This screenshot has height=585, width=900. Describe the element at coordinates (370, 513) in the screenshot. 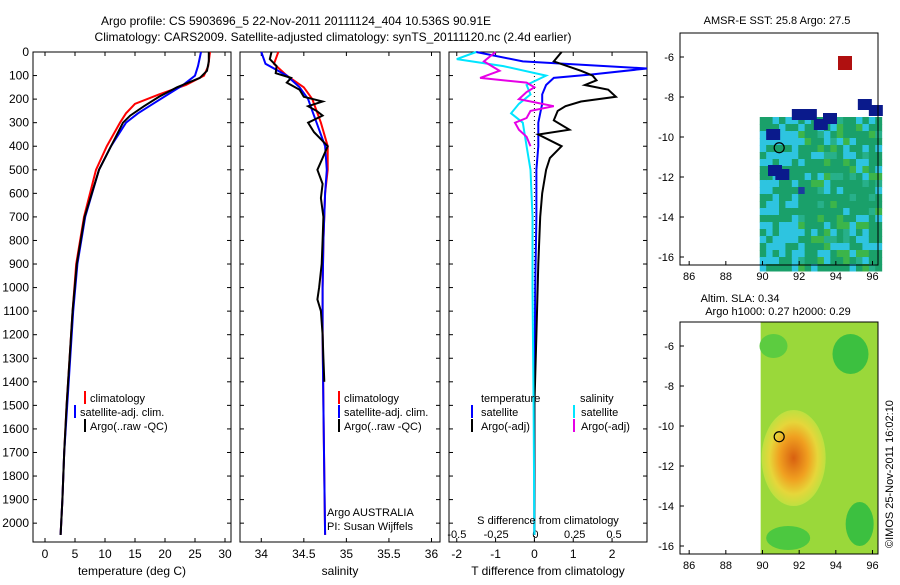

I see `argo-agency: Argo AUSTRALIA` at that location.